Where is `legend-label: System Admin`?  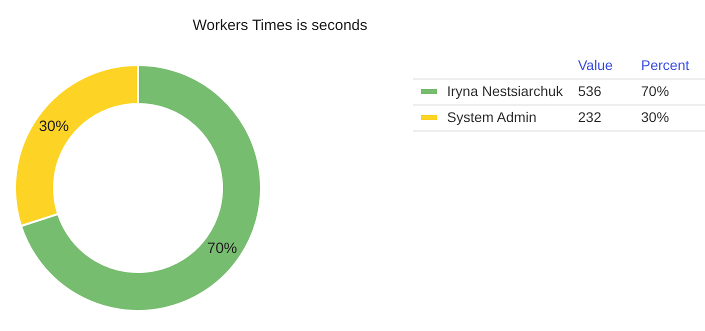 legend-label: System Admin is located at coordinates (491, 117).